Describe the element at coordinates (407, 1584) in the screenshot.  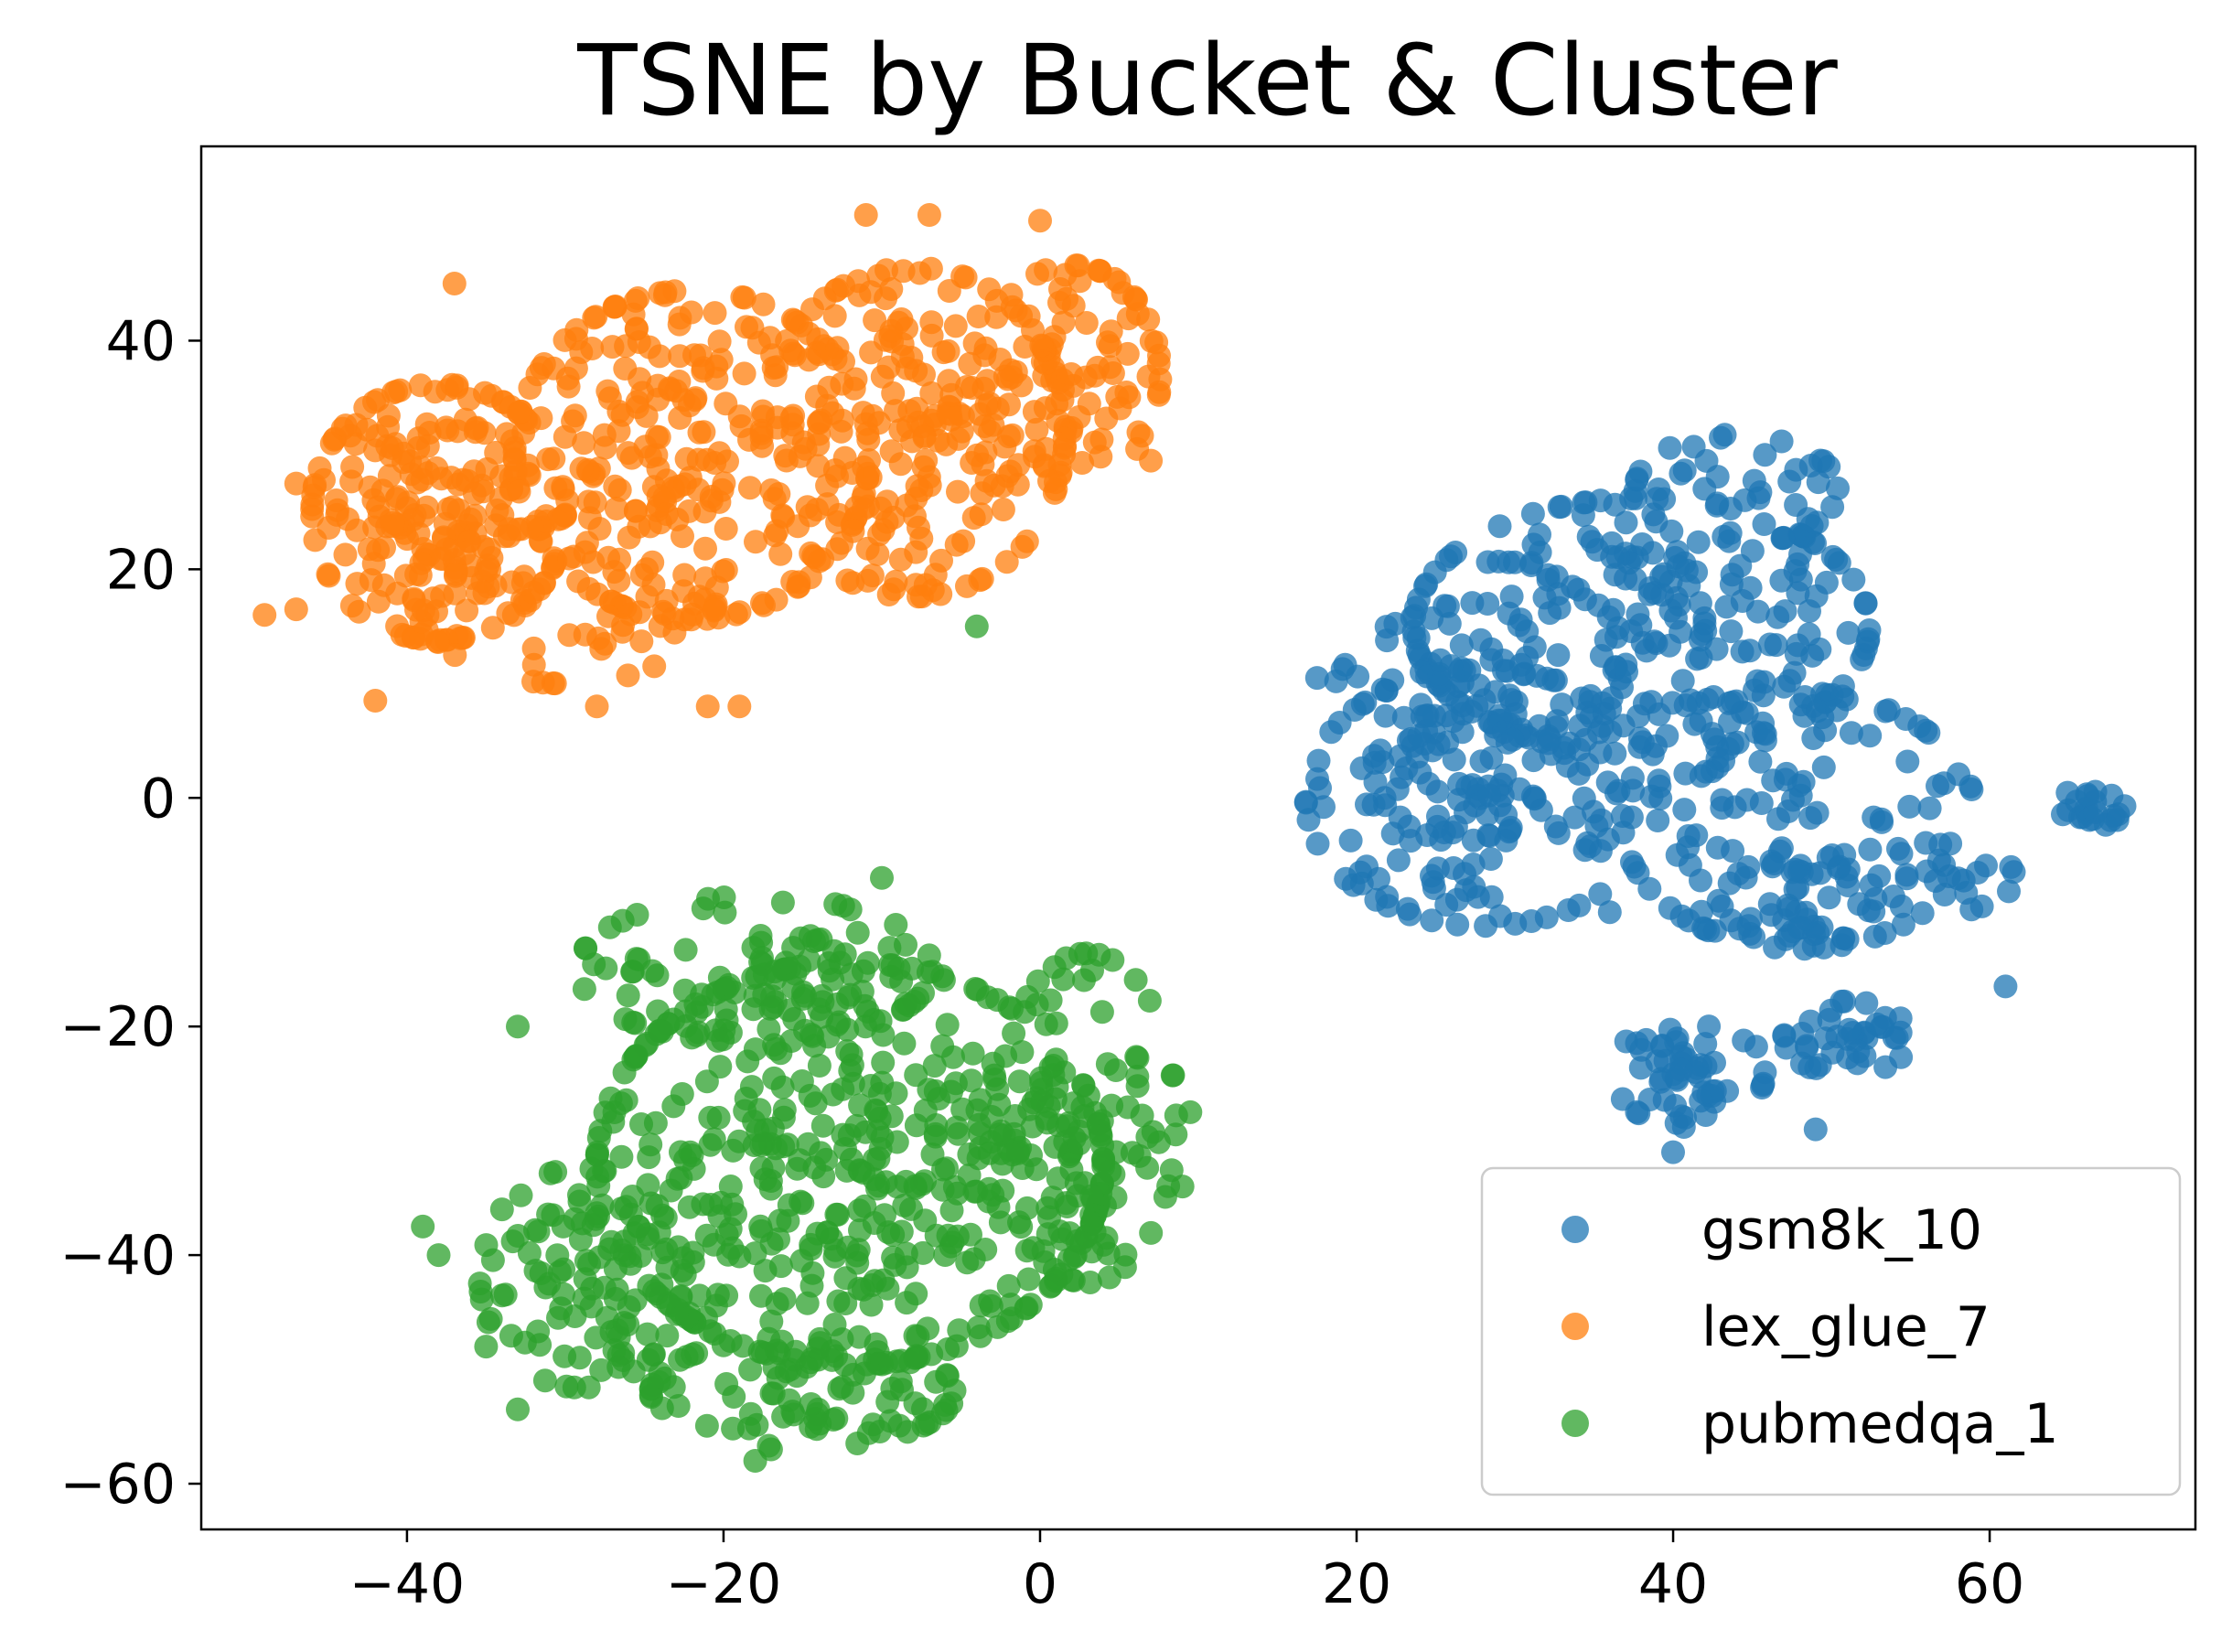
I see `x-tick-label: −40` at that location.